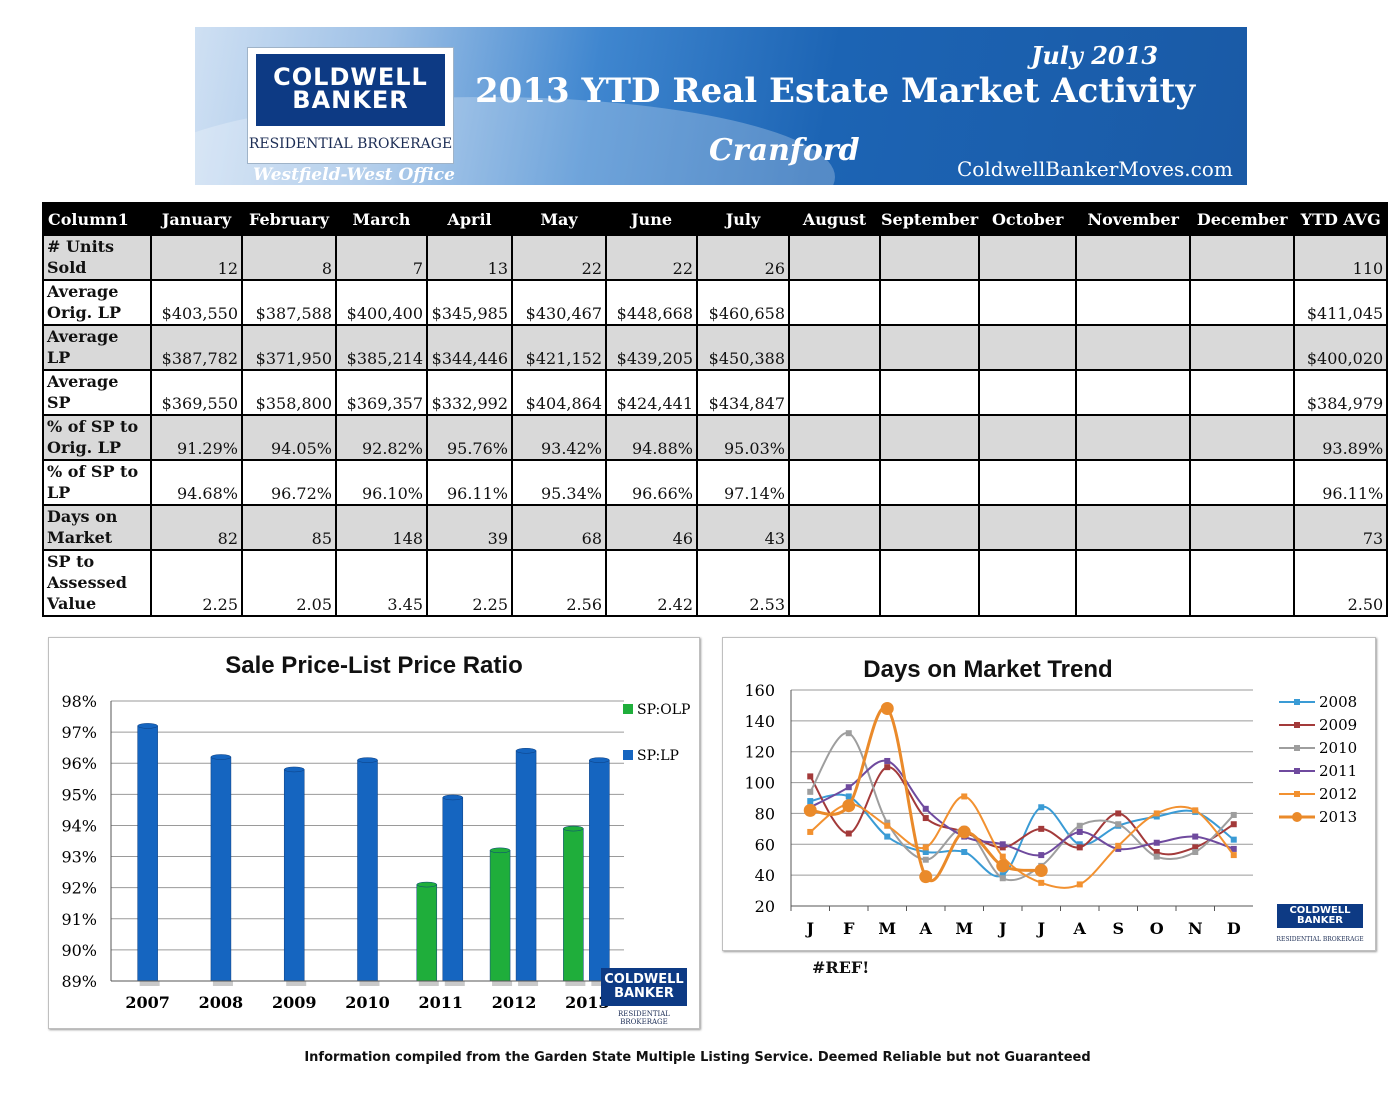 The width and height of the screenshot is (1395, 1106). Describe the element at coordinates (469, 527) in the screenshot. I see `table-cell: 39` at that location.